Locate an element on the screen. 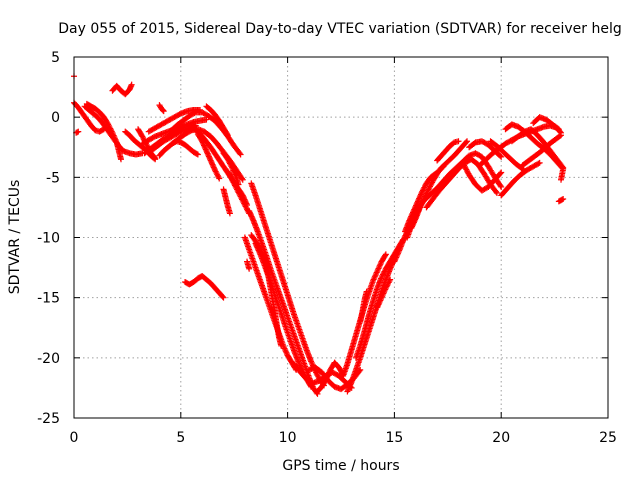 The width and height of the screenshot is (640, 480). x-tick-label: 20 is located at coordinates (501, 438).